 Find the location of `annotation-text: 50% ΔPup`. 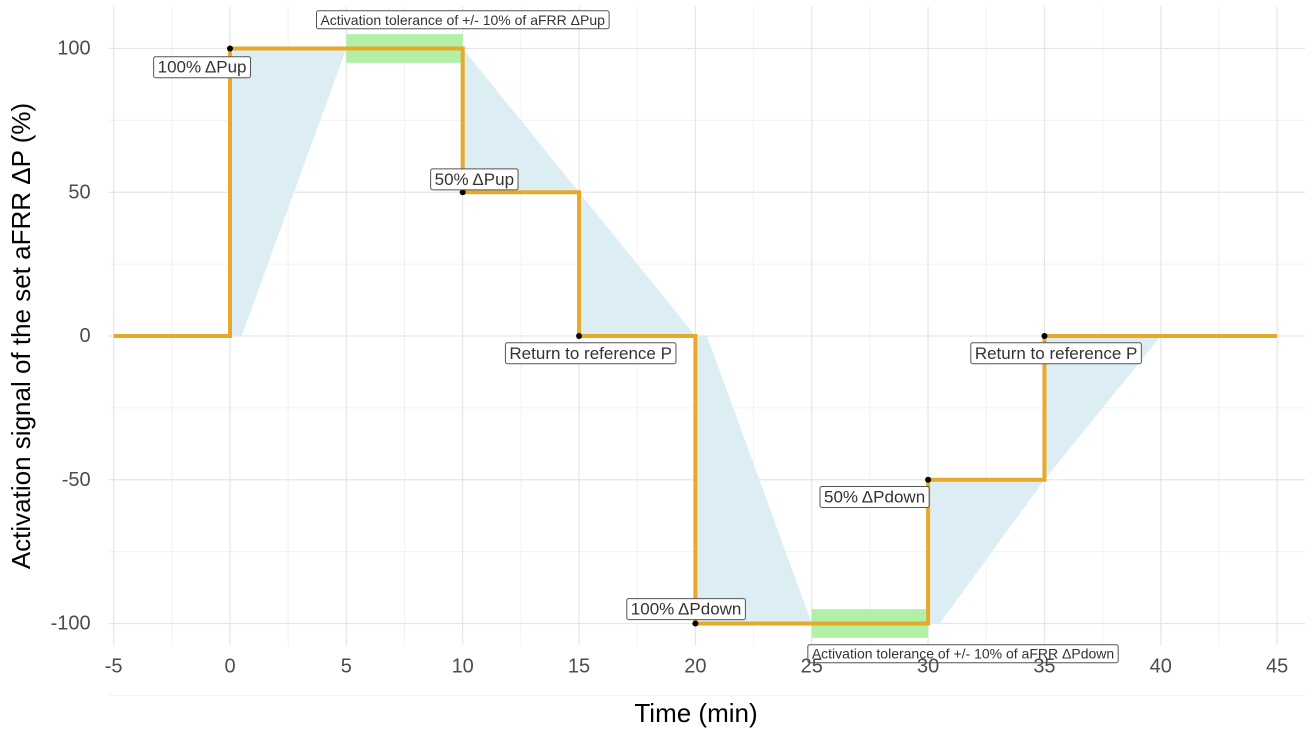

annotation-text: 50% ΔPup is located at coordinates (474, 179).